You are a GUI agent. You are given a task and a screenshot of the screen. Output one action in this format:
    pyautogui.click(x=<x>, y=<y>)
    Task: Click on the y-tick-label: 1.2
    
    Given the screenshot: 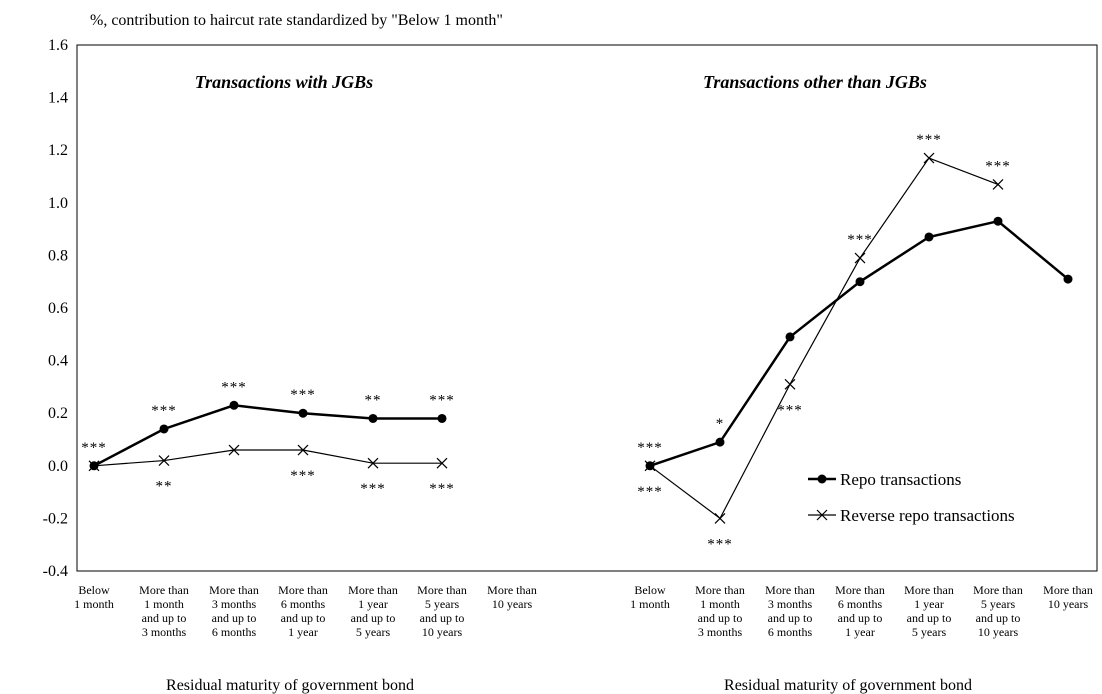 What is the action you would take?
    pyautogui.click(x=58, y=150)
    